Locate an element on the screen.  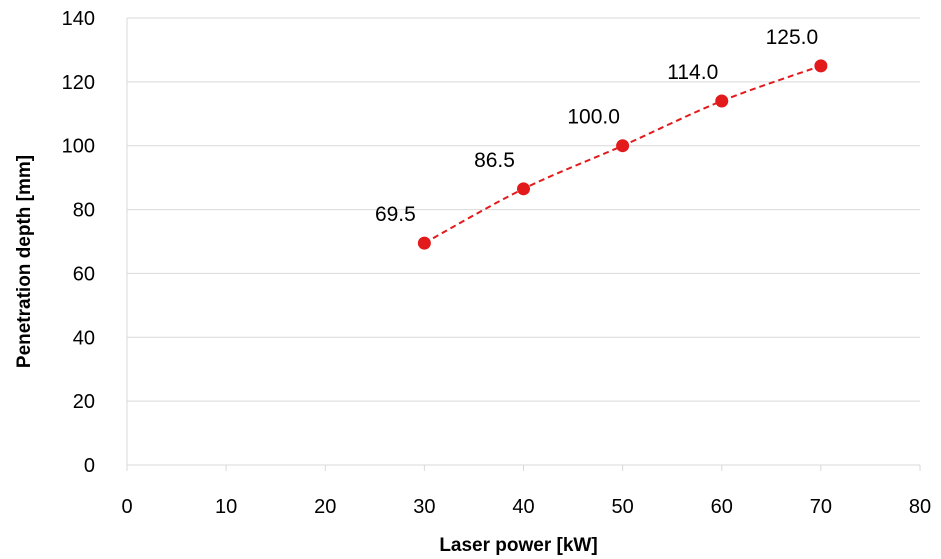
data-label-2: 100.0 is located at coordinates (593, 117).